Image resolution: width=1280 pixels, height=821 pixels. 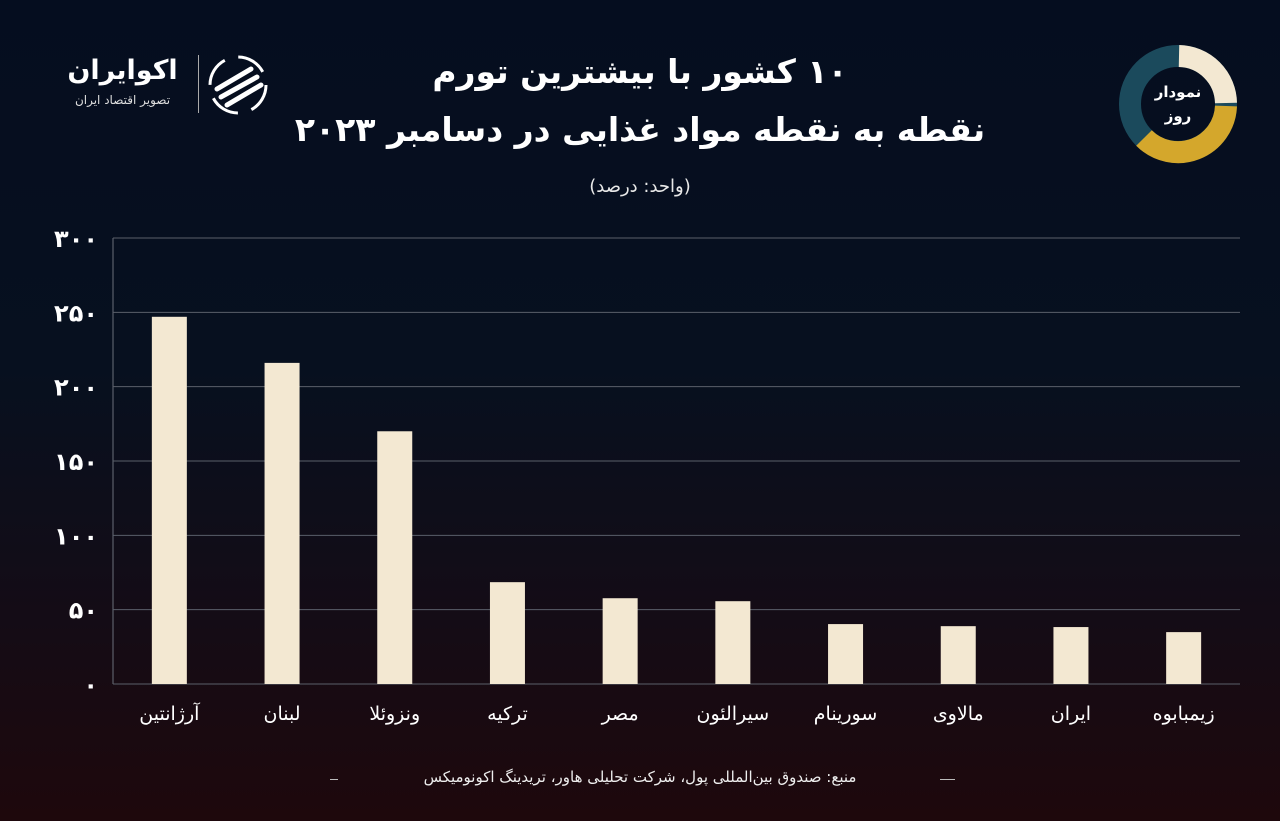 I want to click on x-tick-label: زیمبابوه, so click(x=1184, y=714).